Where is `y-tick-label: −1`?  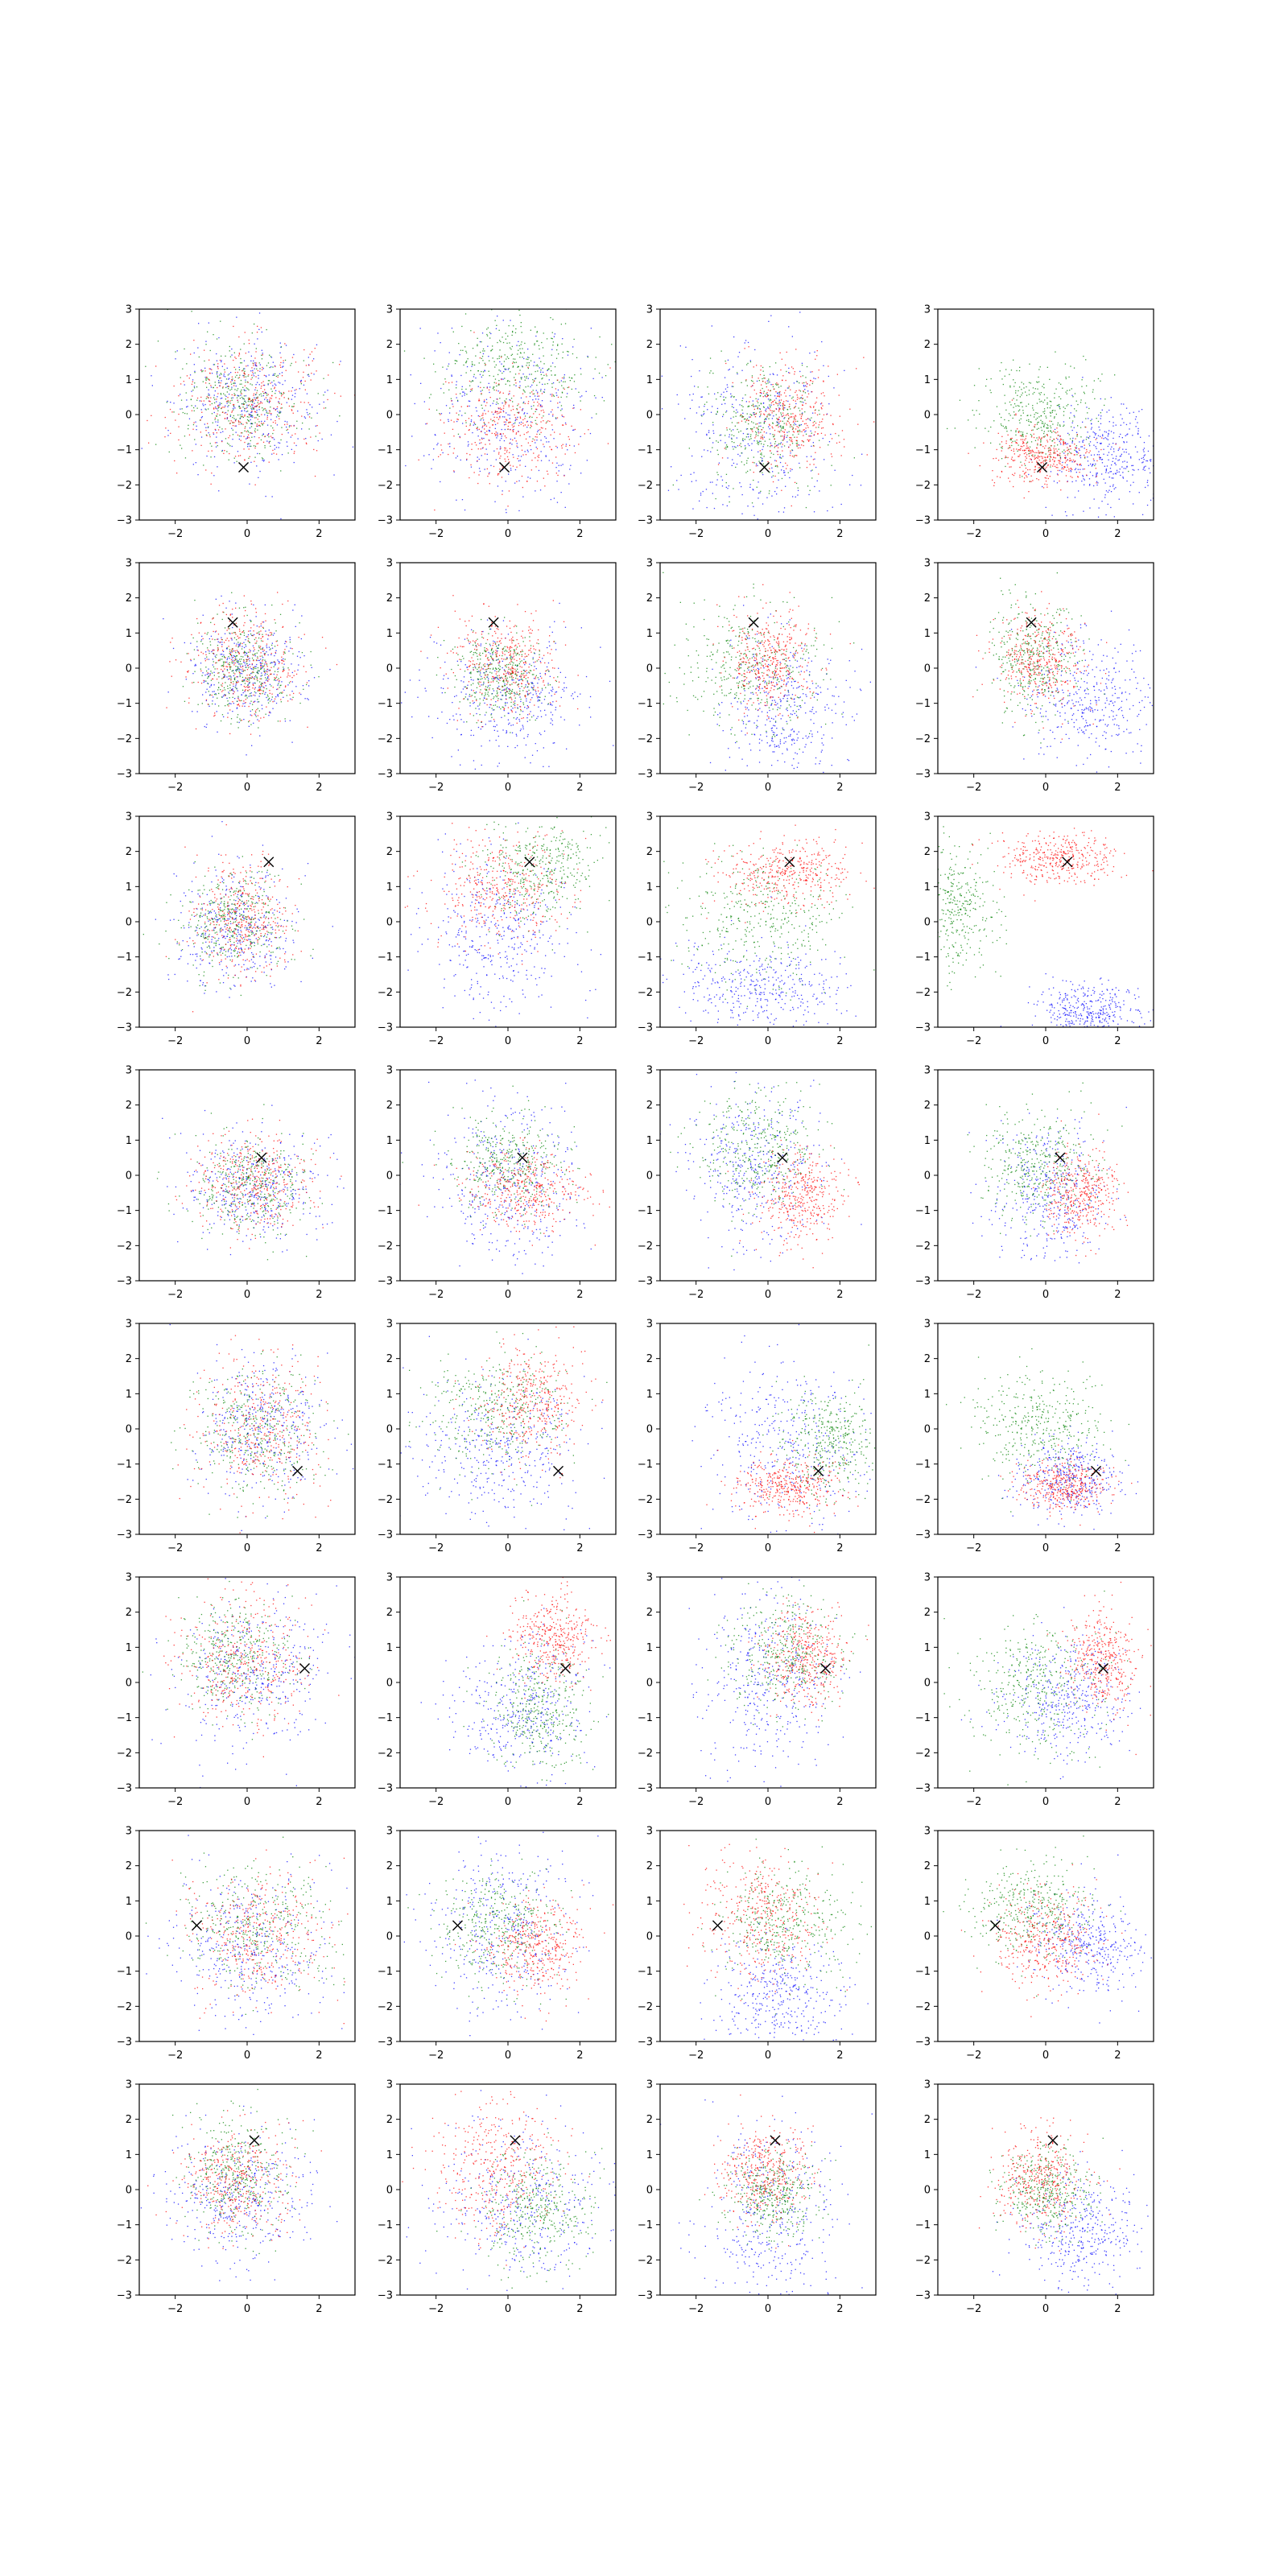 y-tick-label: −1 is located at coordinates (923, 450).